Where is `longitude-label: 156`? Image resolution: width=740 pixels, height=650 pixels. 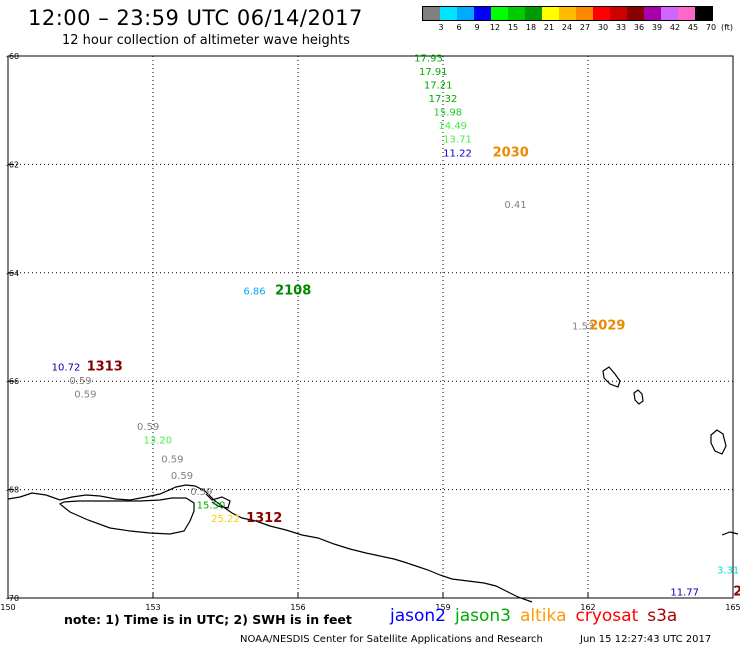
longitude-label: 156 is located at coordinates (297, 607).